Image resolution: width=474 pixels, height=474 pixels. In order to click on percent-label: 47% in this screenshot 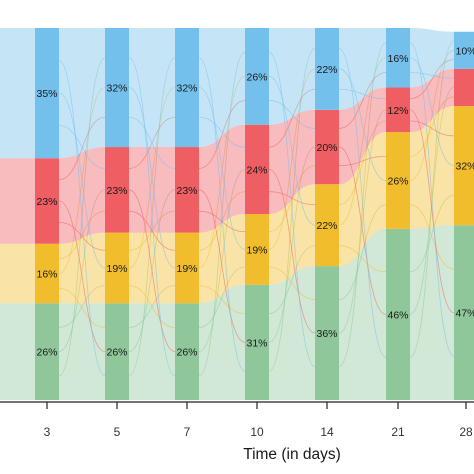, I will do `click(464, 314)`.